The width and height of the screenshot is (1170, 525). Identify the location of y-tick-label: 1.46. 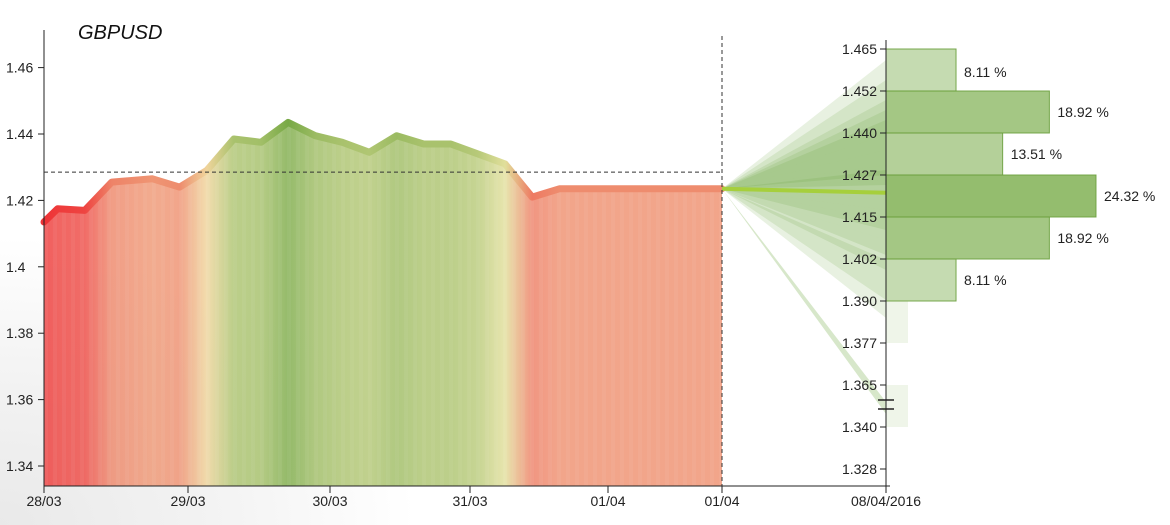
(19, 68).